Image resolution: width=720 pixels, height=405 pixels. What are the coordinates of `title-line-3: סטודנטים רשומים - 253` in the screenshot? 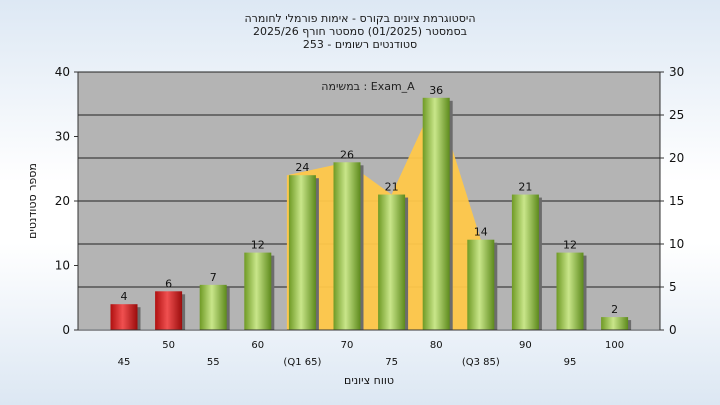 It's located at (360, 44).